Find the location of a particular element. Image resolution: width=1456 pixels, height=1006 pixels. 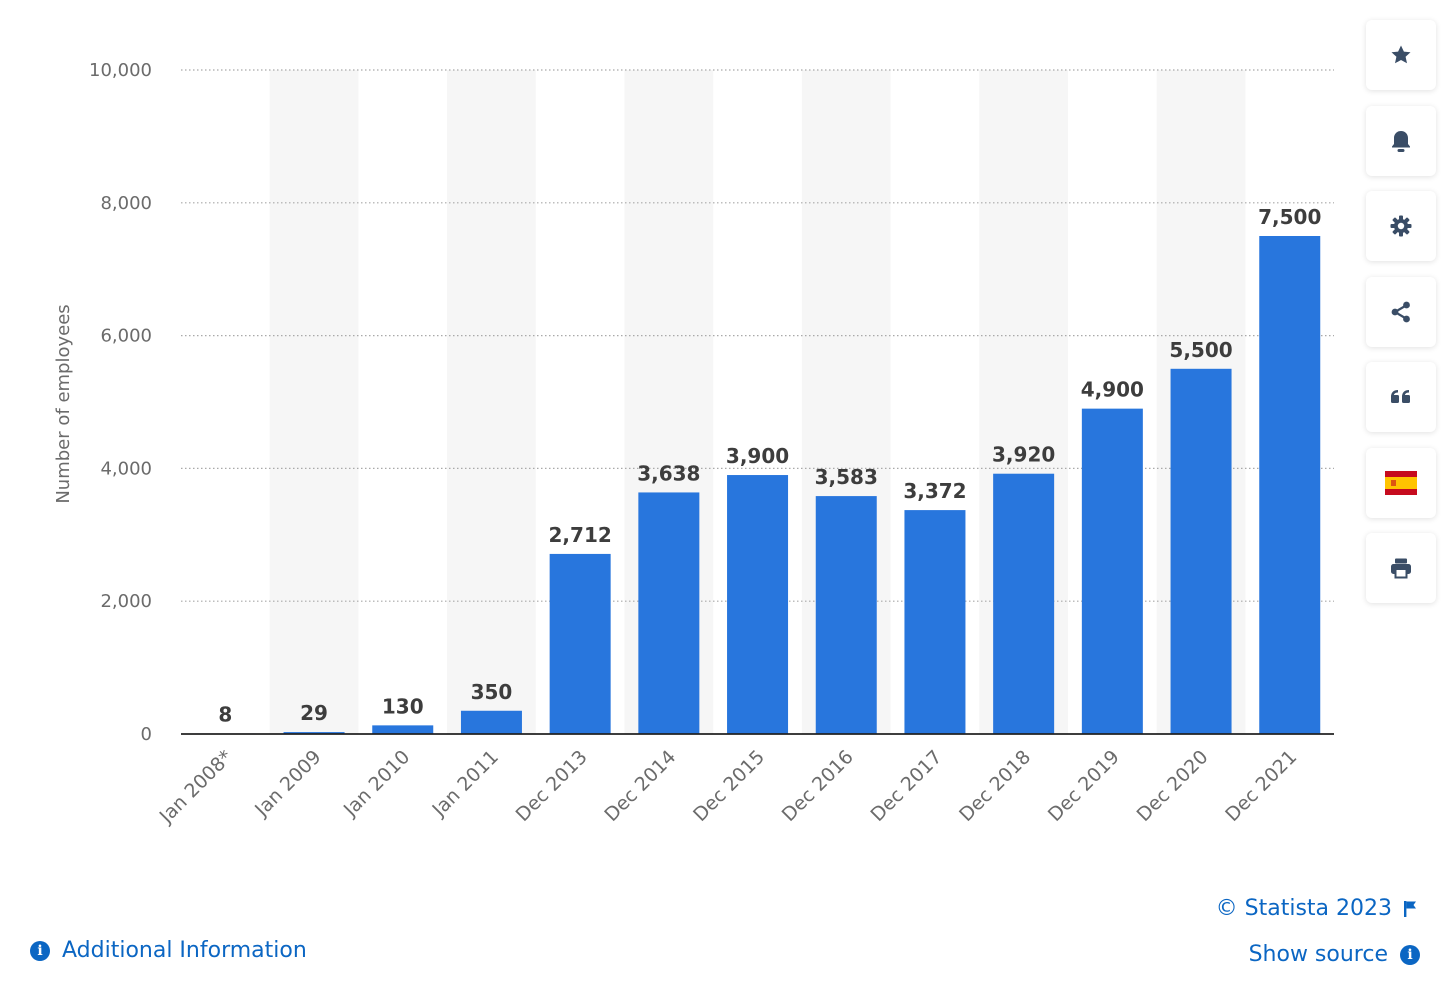

x-tick-label: Dec 2015 is located at coordinates (729, 786).